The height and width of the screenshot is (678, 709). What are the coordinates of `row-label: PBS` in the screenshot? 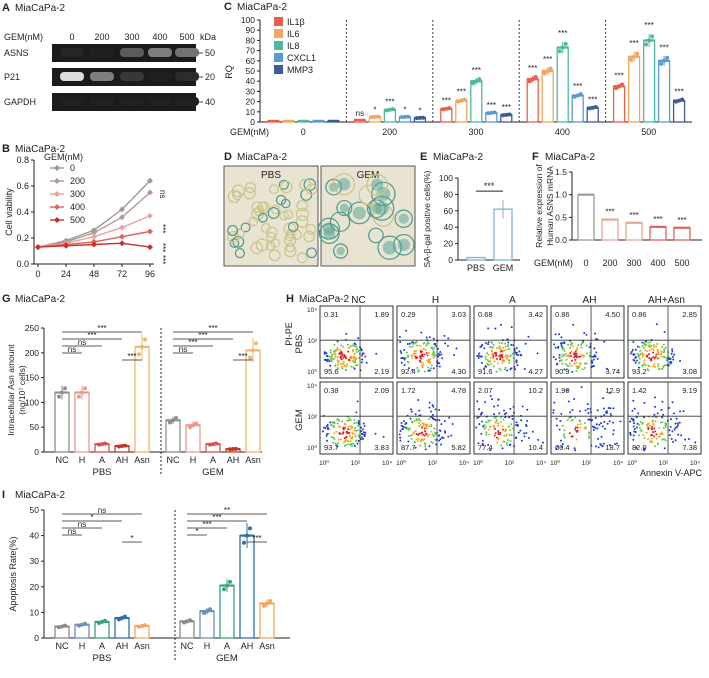 It's located at (299, 343).